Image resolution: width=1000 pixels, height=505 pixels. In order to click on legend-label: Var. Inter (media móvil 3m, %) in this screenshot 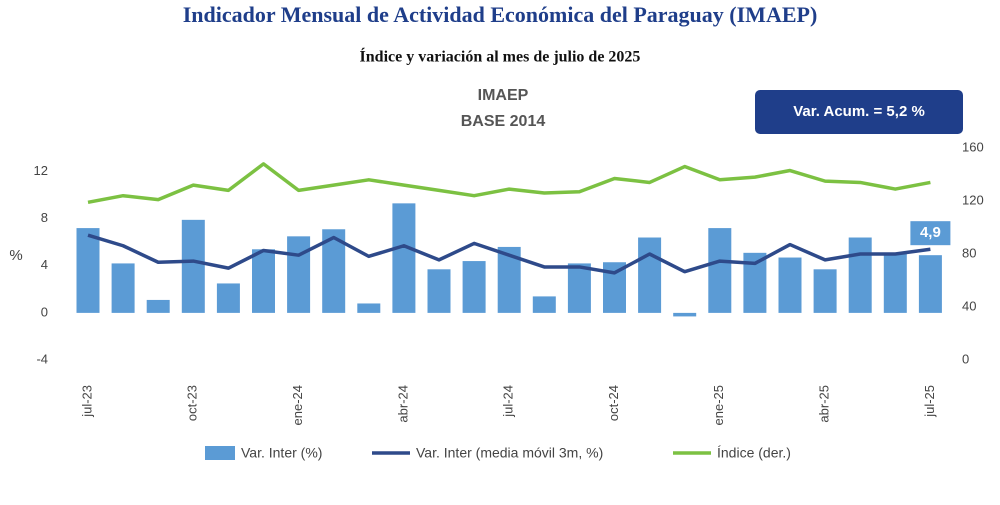, I will do `click(509, 453)`.